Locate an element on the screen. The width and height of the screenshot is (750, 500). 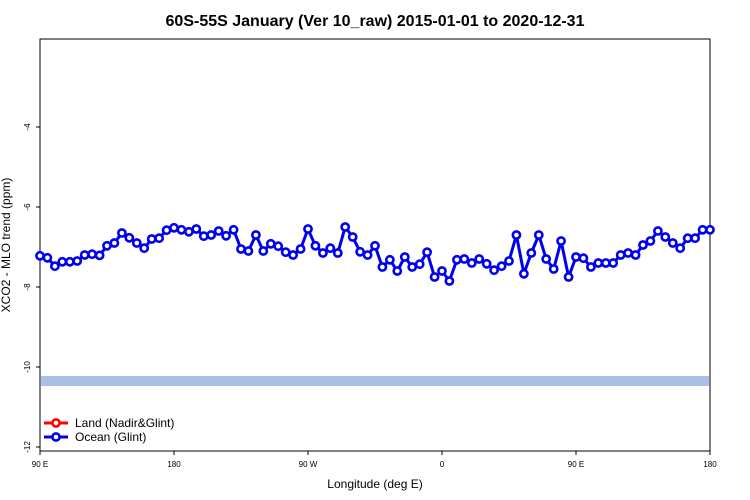
x-tick-label: 0 is located at coordinates (442, 464).